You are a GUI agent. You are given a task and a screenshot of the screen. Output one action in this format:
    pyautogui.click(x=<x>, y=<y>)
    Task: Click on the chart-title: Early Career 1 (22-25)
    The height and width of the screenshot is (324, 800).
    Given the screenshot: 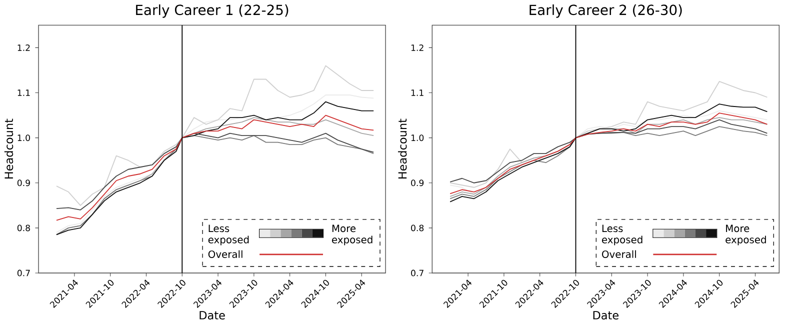 What is the action you would take?
    pyautogui.click(x=212, y=11)
    